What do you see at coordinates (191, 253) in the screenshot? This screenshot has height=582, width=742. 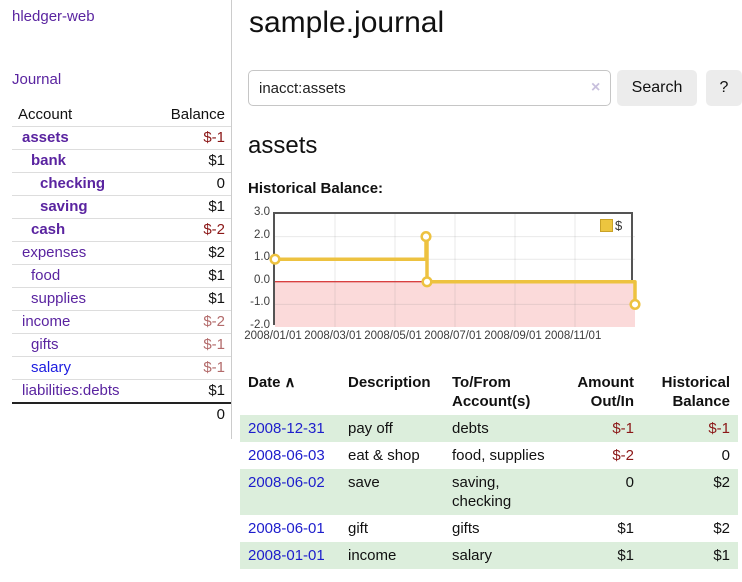 I see `account-balance: $2` at bounding box center [191, 253].